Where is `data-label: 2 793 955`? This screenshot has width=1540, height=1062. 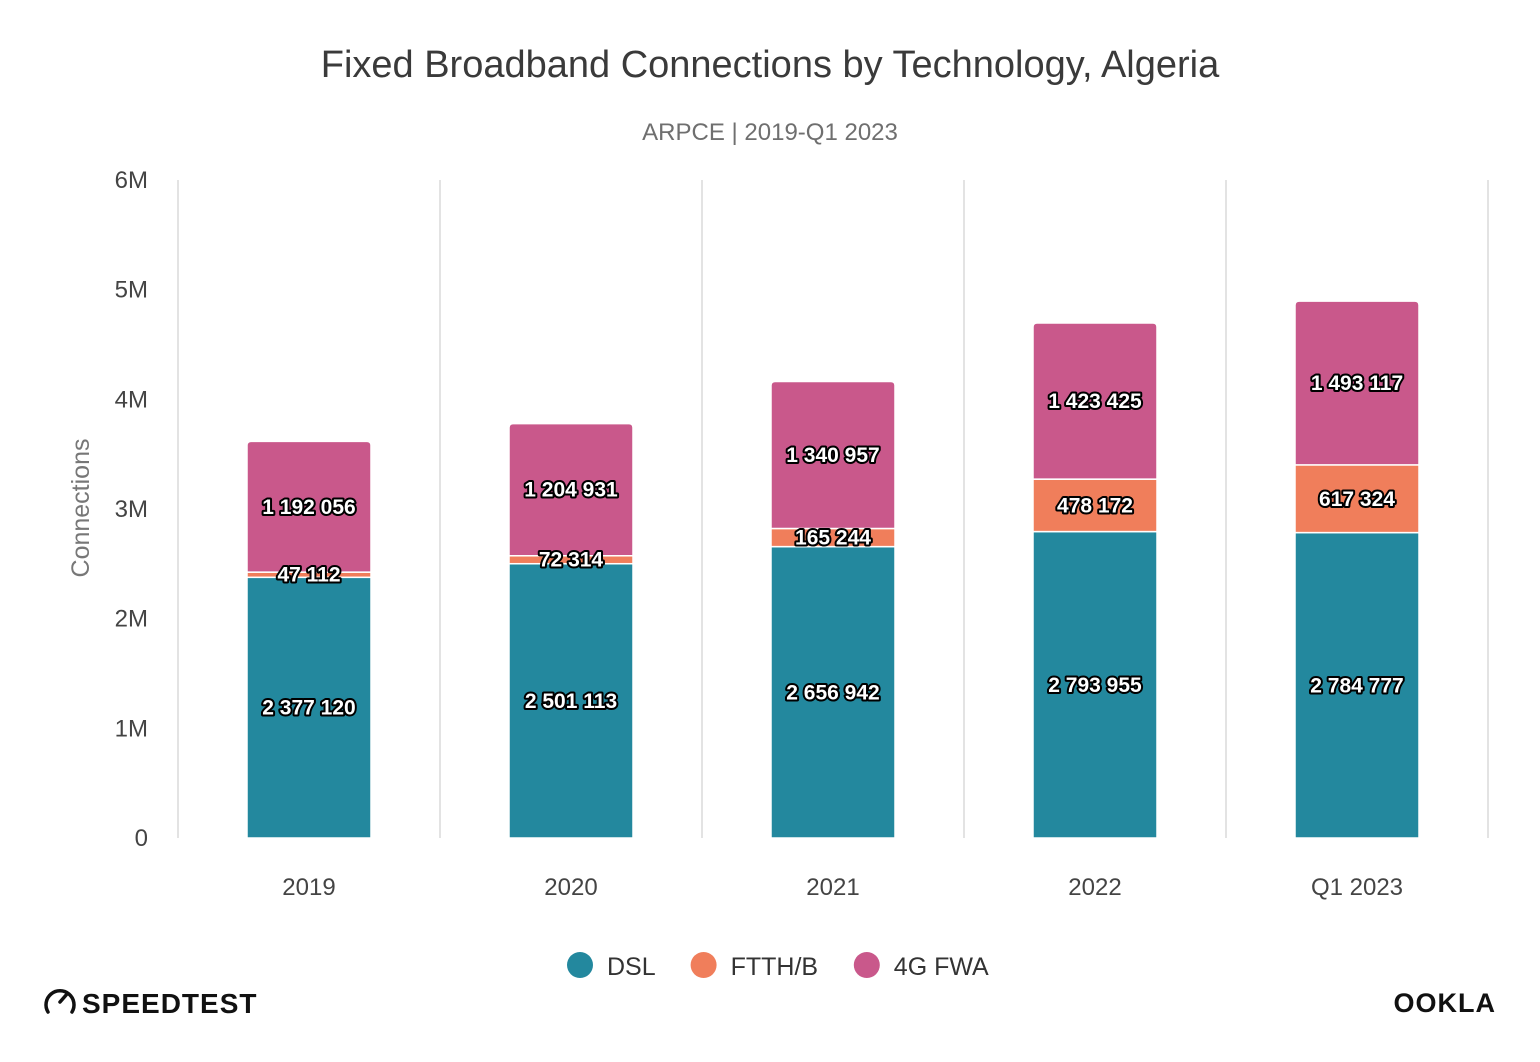 data-label: 2 793 955 is located at coordinates (1095, 685).